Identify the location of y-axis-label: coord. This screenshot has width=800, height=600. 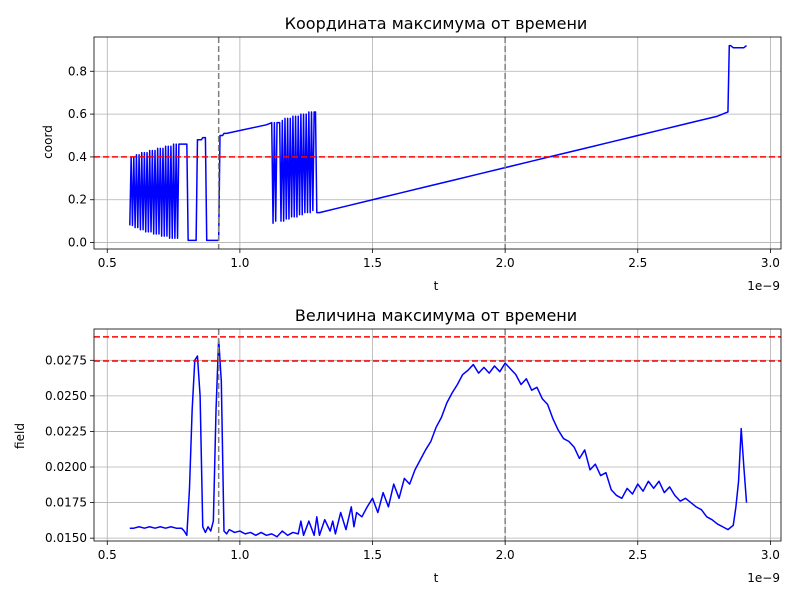
(48, 142).